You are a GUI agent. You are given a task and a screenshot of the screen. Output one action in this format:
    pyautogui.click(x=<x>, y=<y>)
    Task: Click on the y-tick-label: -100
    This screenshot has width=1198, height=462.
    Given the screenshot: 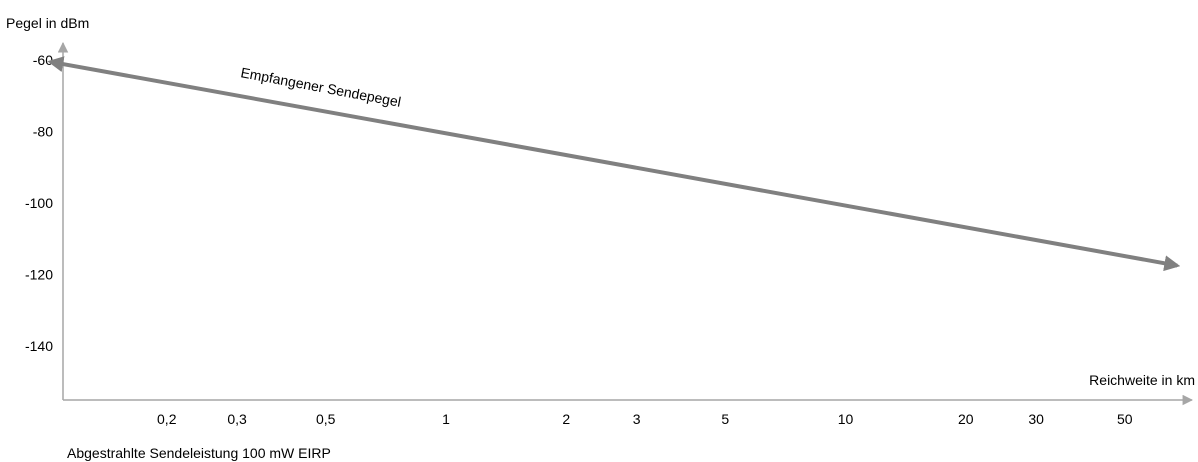 What is the action you would take?
    pyautogui.click(x=39, y=203)
    